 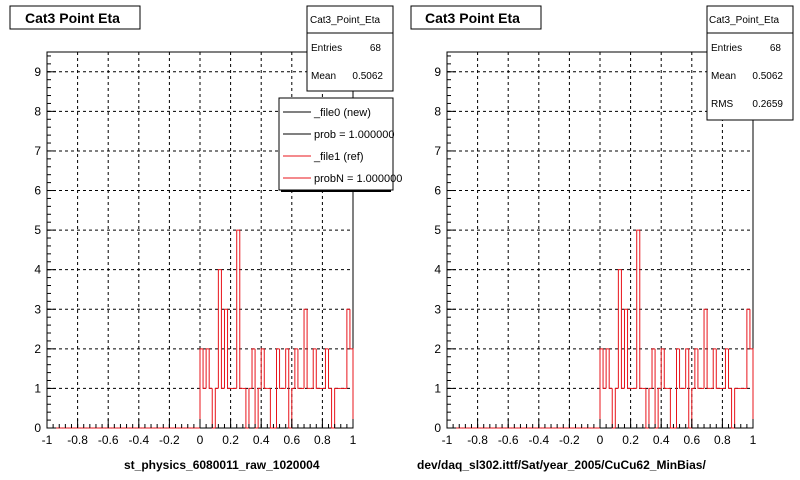 What do you see at coordinates (776, 48) in the screenshot?
I see `right-stats-entries: 68` at bounding box center [776, 48].